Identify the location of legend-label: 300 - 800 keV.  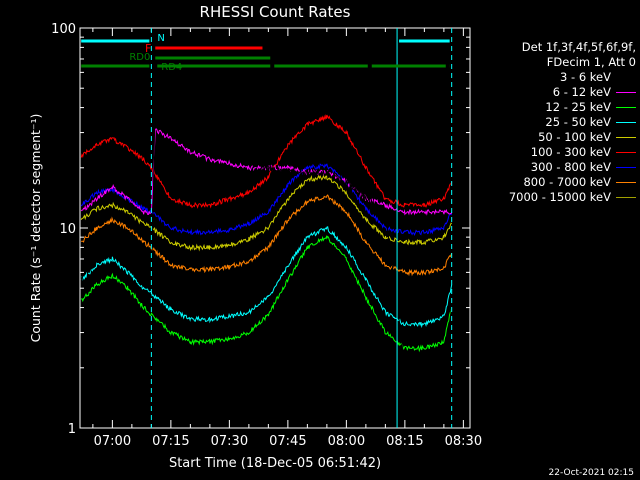
(570, 167).